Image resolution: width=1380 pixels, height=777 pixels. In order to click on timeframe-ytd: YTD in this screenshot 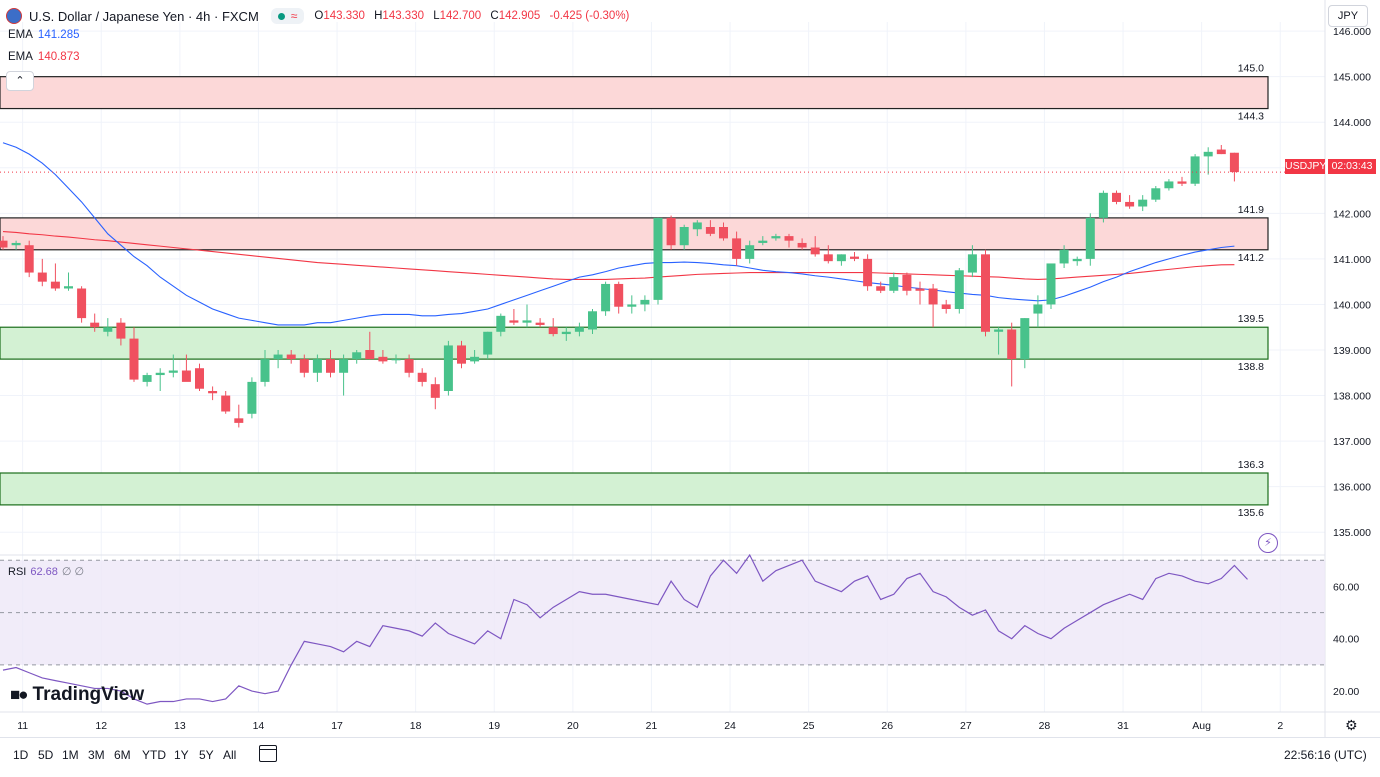, I will do `click(154, 755)`.